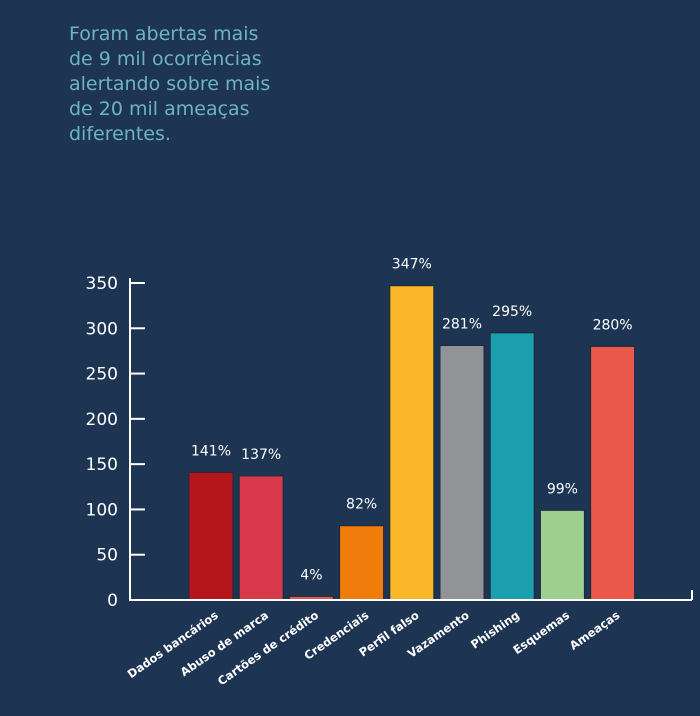 The width and height of the screenshot is (700, 716). What do you see at coordinates (102, 465) in the screenshot?
I see `y-tick-label: 150` at bounding box center [102, 465].